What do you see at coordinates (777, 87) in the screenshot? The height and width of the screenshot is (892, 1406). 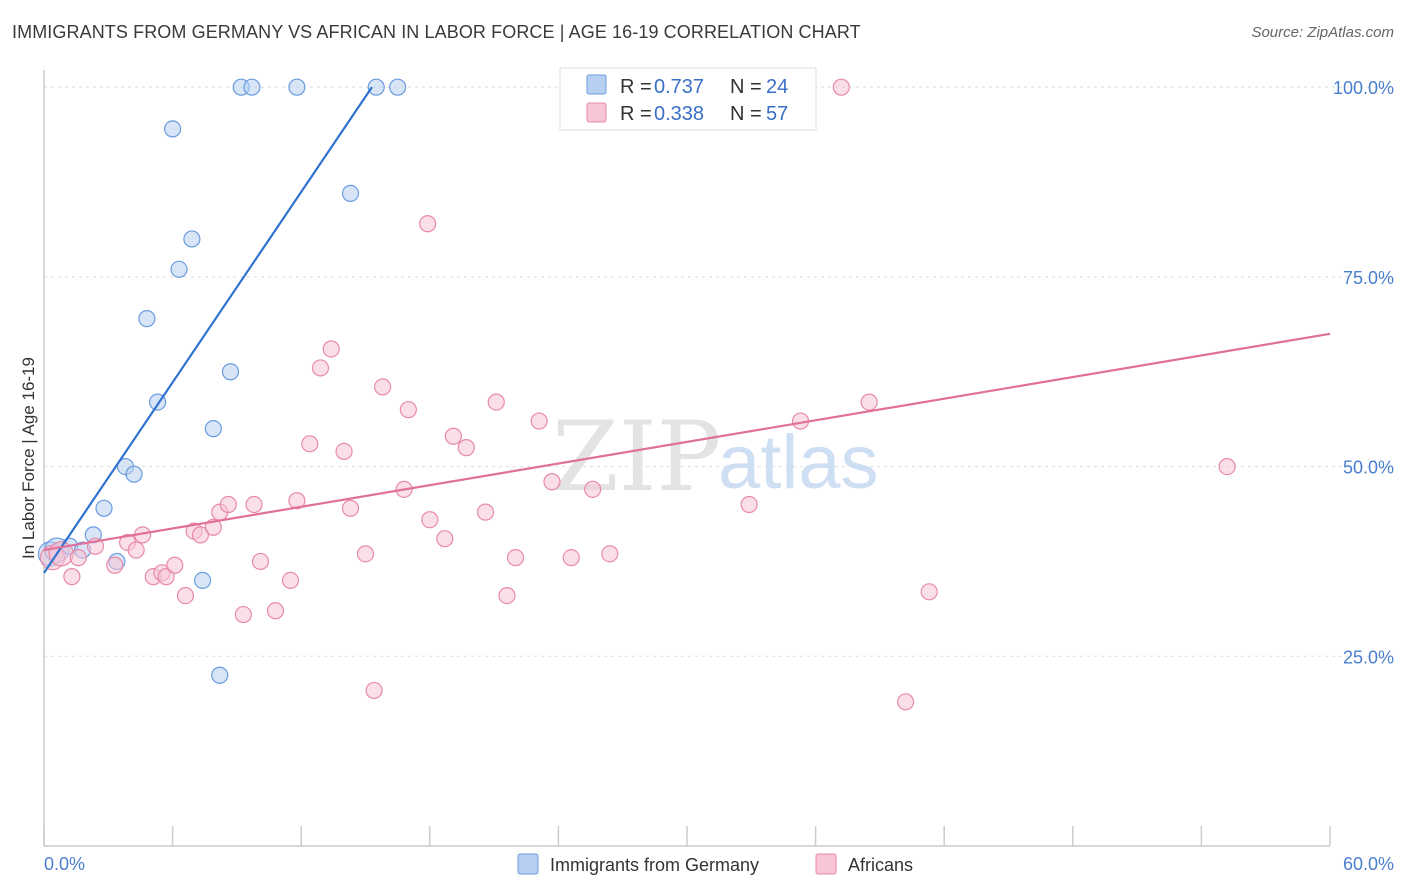 I see `legend-n-value-germany: 24` at bounding box center [777, 87].